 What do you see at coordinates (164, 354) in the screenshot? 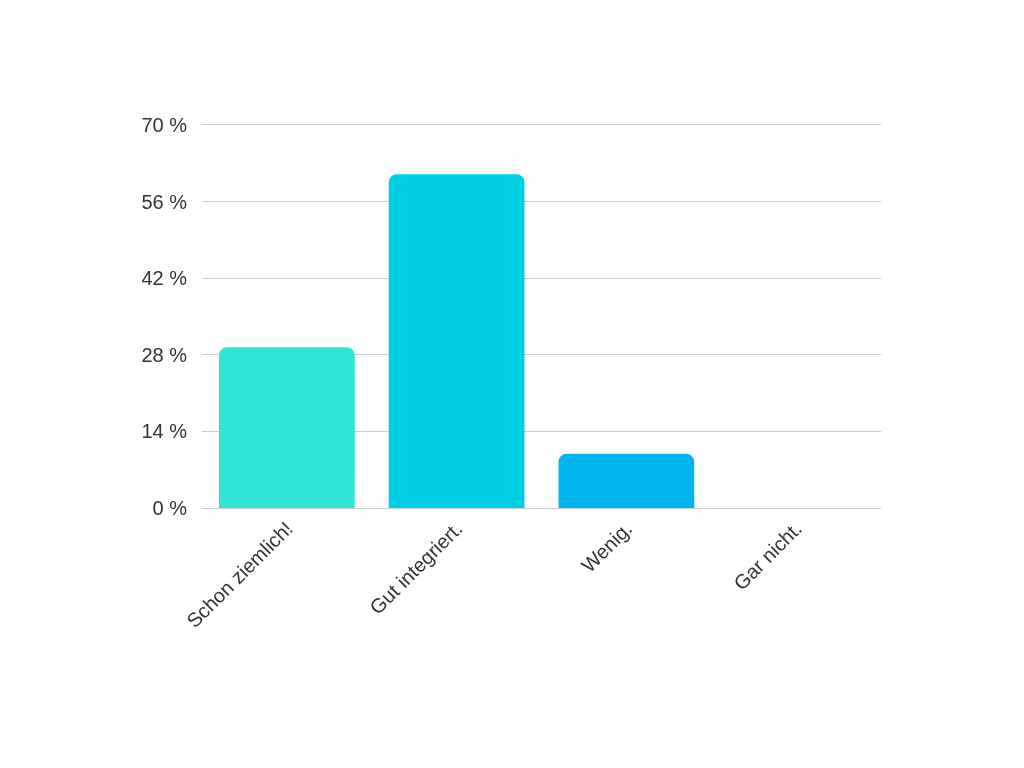
I see `y-tick-label: 28 %` at bounding box center [164, 354].